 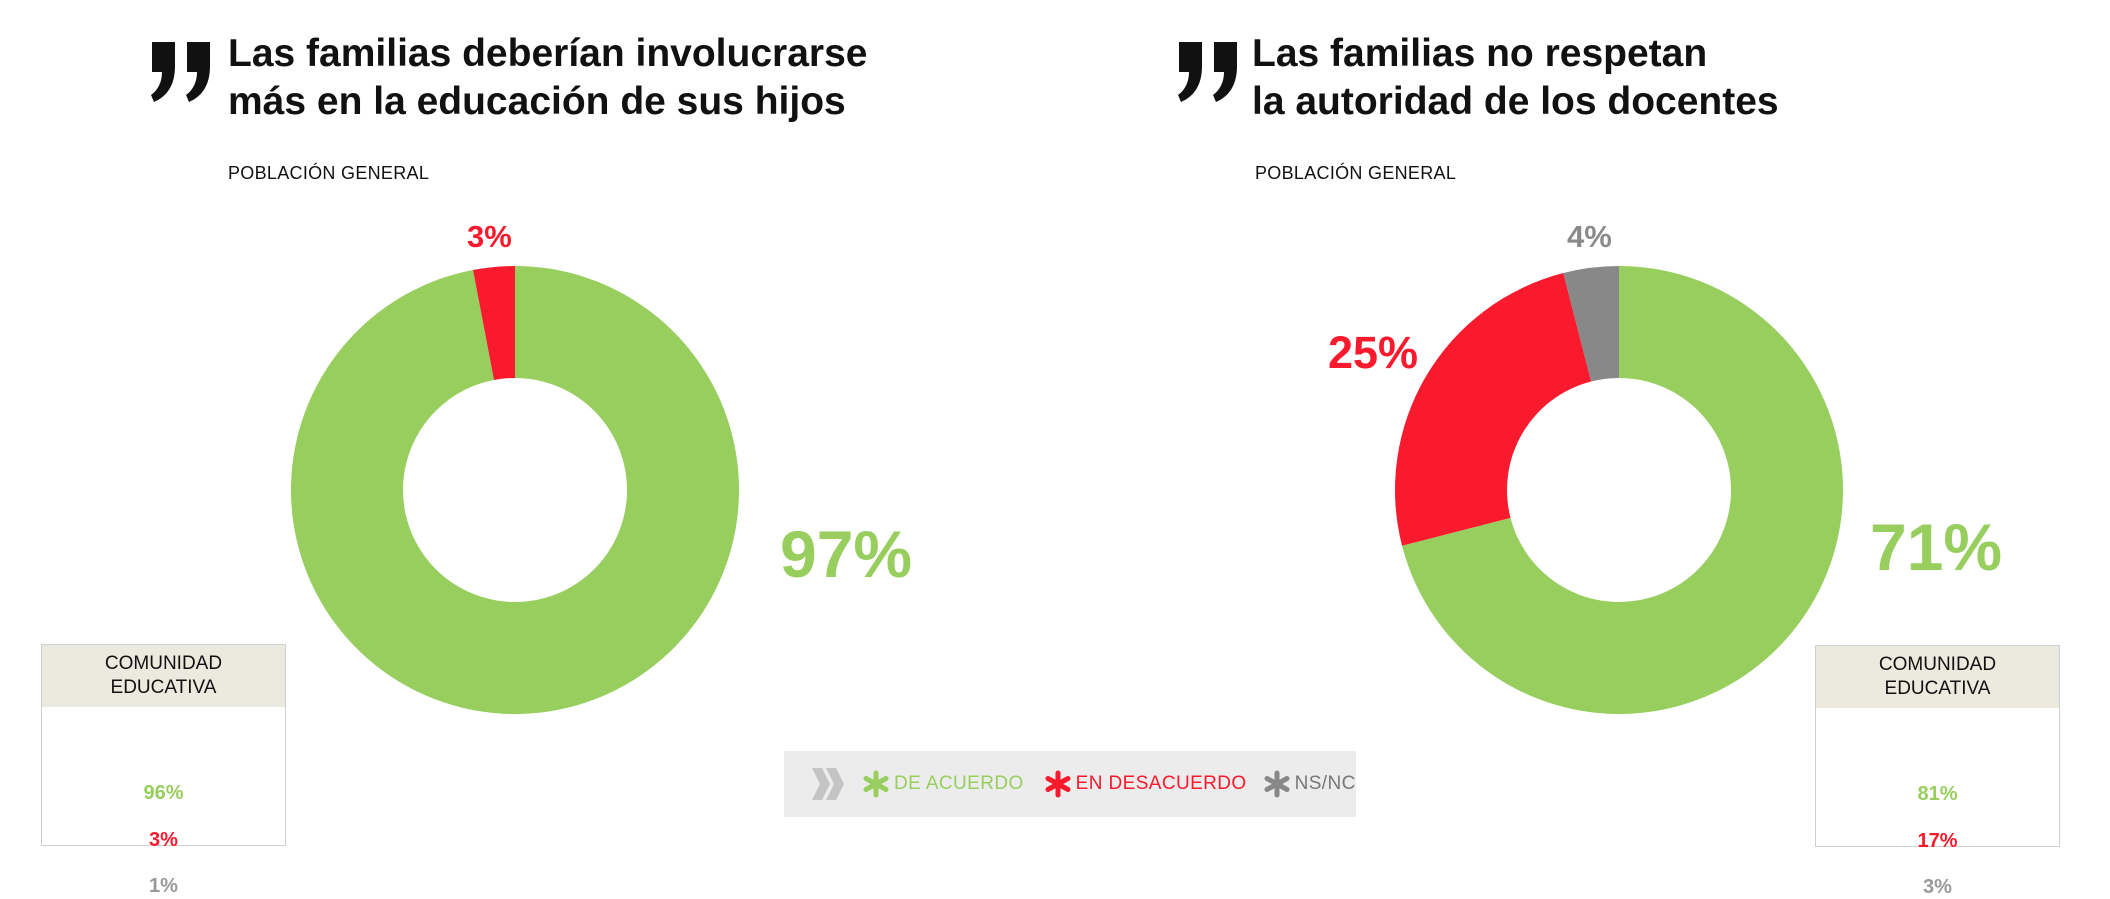 I want to click on donut-slice-ns-nc, so click(x=1591, y=324).